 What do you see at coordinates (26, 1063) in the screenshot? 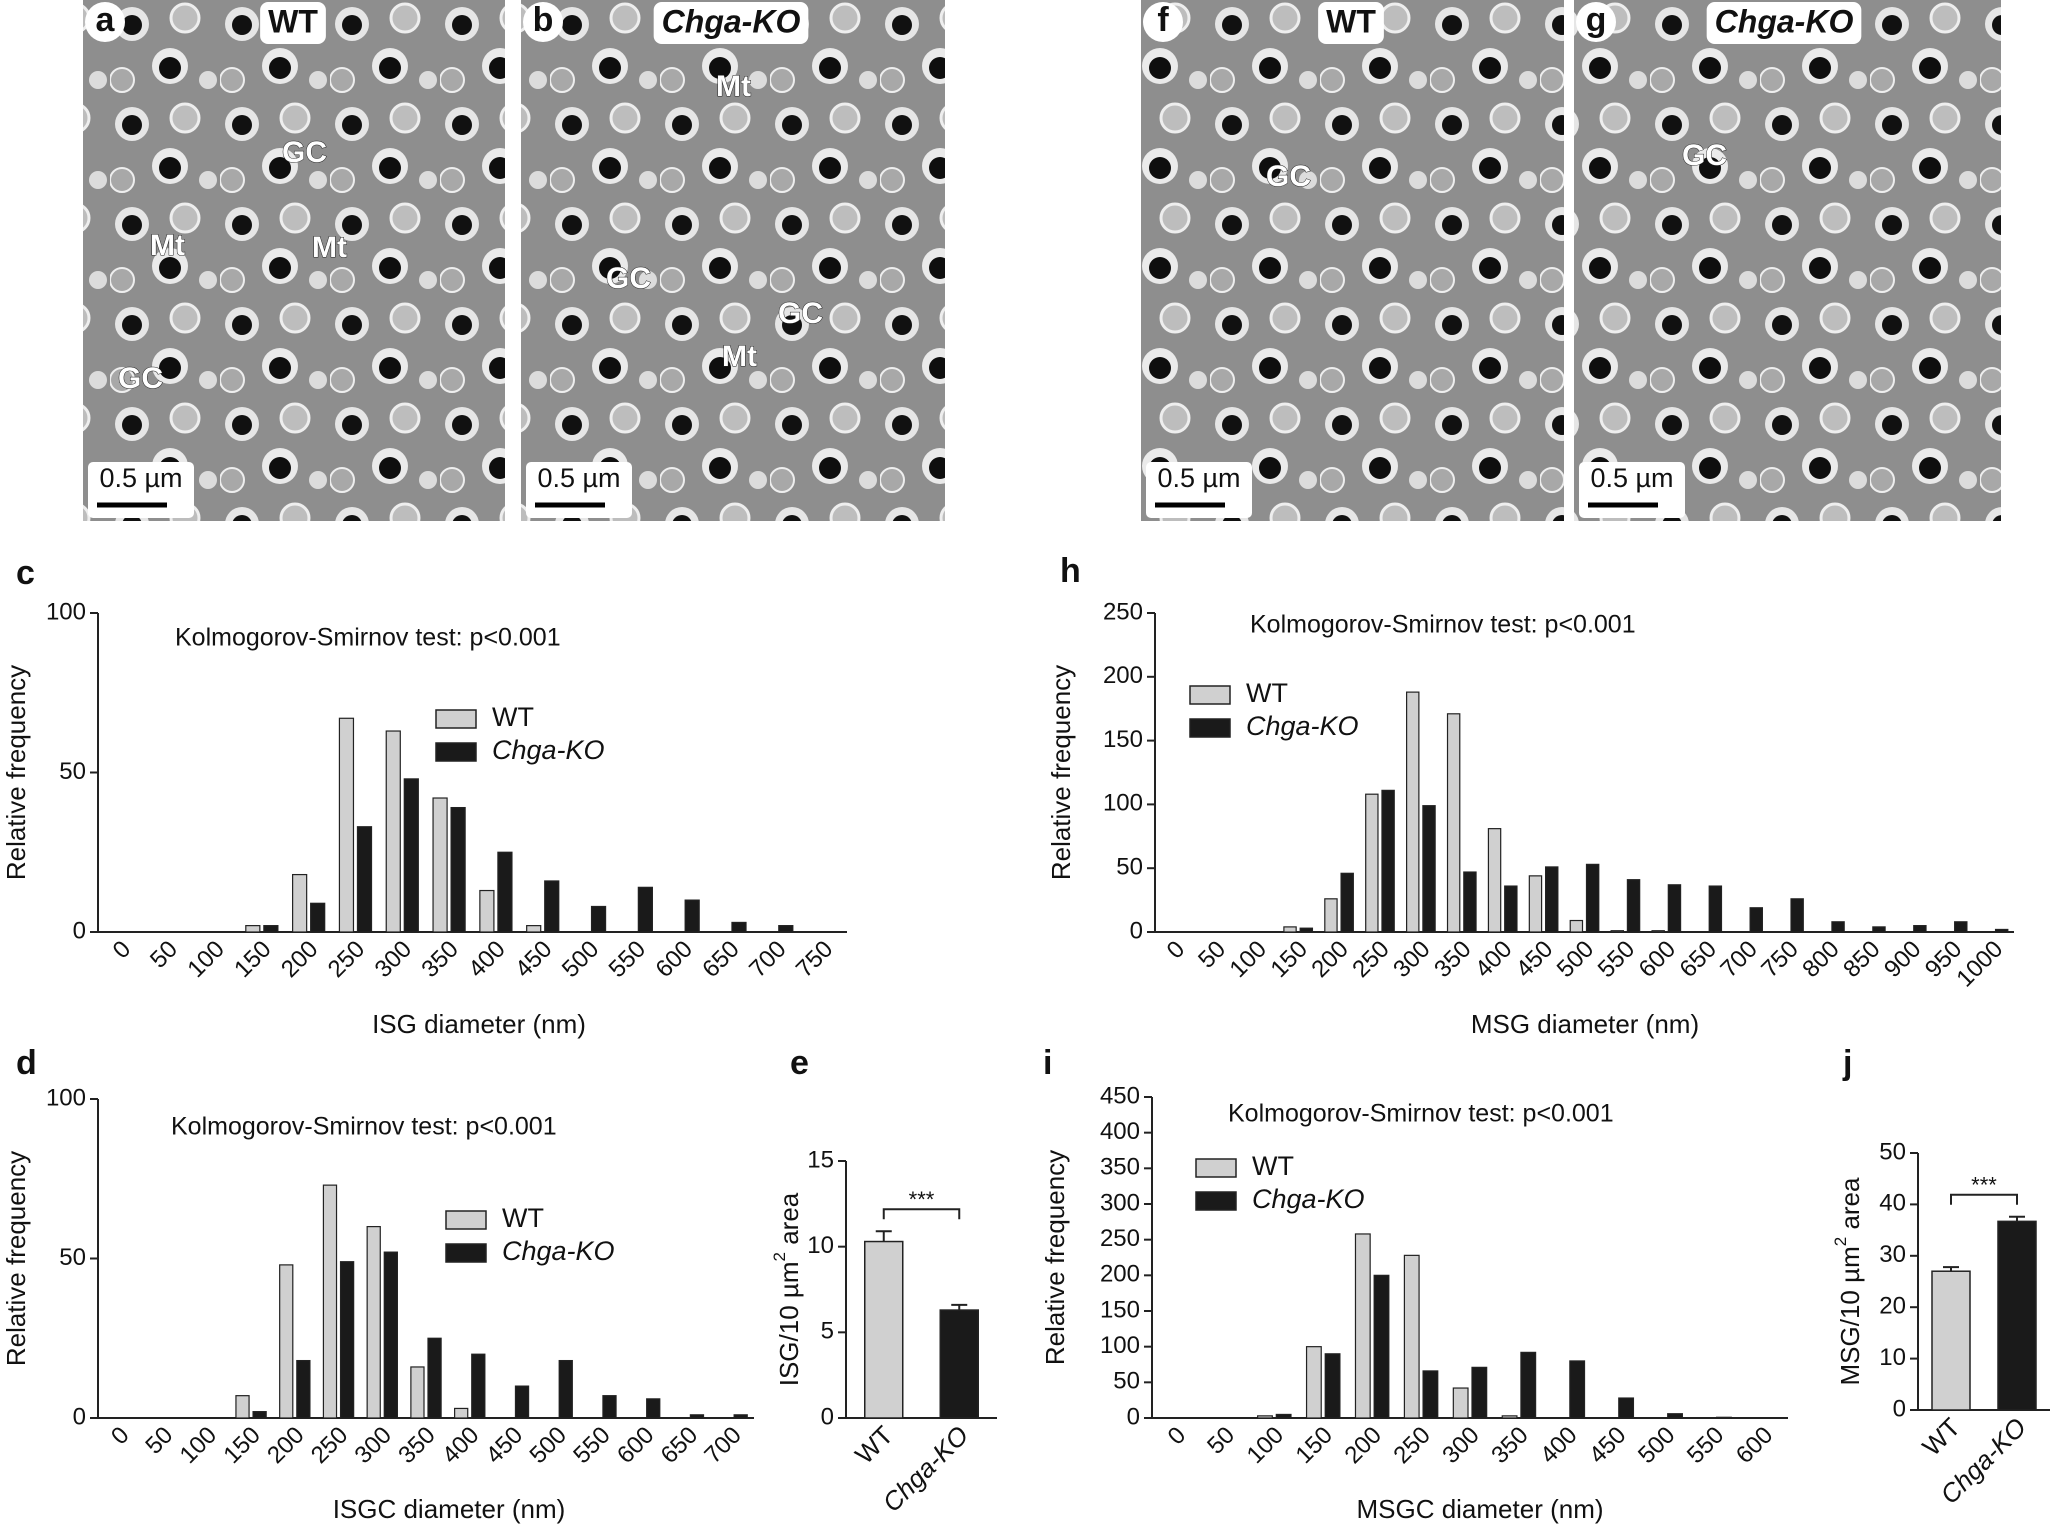
I see `panel-letter: d` at bounding box center [26, 1063].